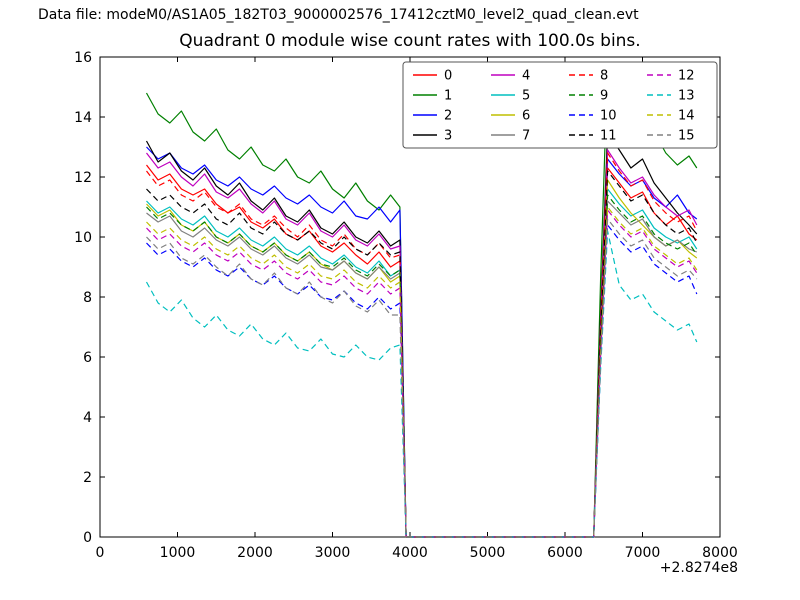 The width and height of the screenshot is (800, 600). Describe the element at coordinates (526, 76) in the screenshot. I see `legend-label-4: 4` at that location.